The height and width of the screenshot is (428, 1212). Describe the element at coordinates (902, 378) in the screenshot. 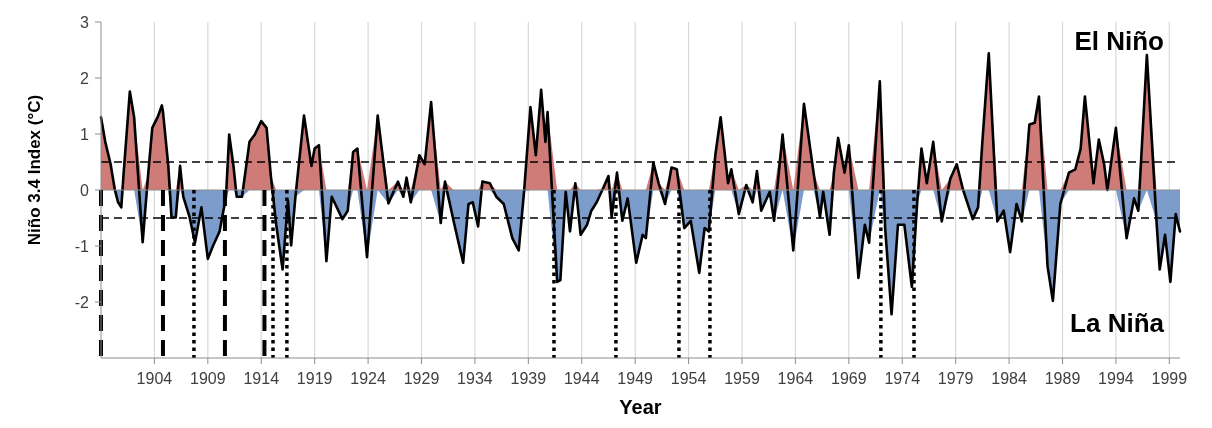

I see `x-tick-label: 1974` at that location.